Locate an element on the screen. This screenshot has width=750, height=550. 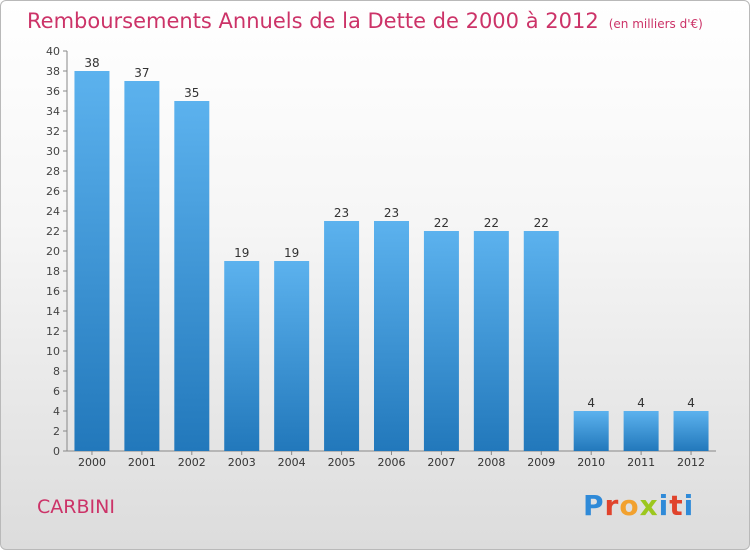
x-tick-label: 2010 is located at coordinates (591, 462).